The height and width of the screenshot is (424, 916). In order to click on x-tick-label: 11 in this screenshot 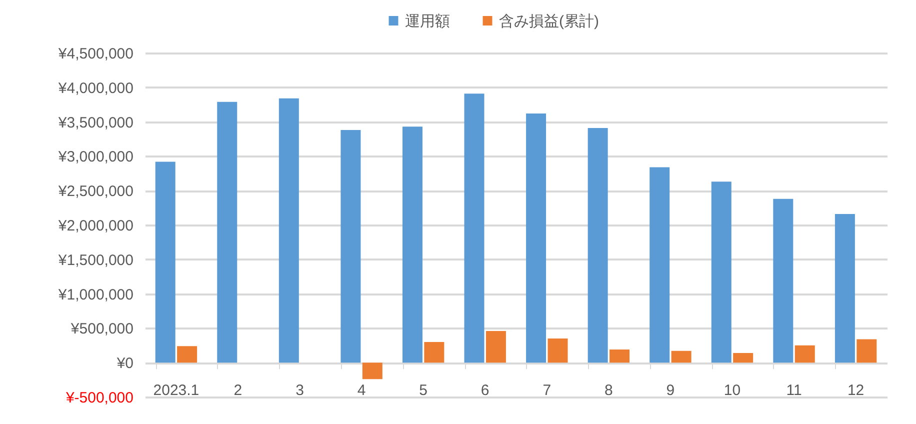, I will do `click(794, 391)`.